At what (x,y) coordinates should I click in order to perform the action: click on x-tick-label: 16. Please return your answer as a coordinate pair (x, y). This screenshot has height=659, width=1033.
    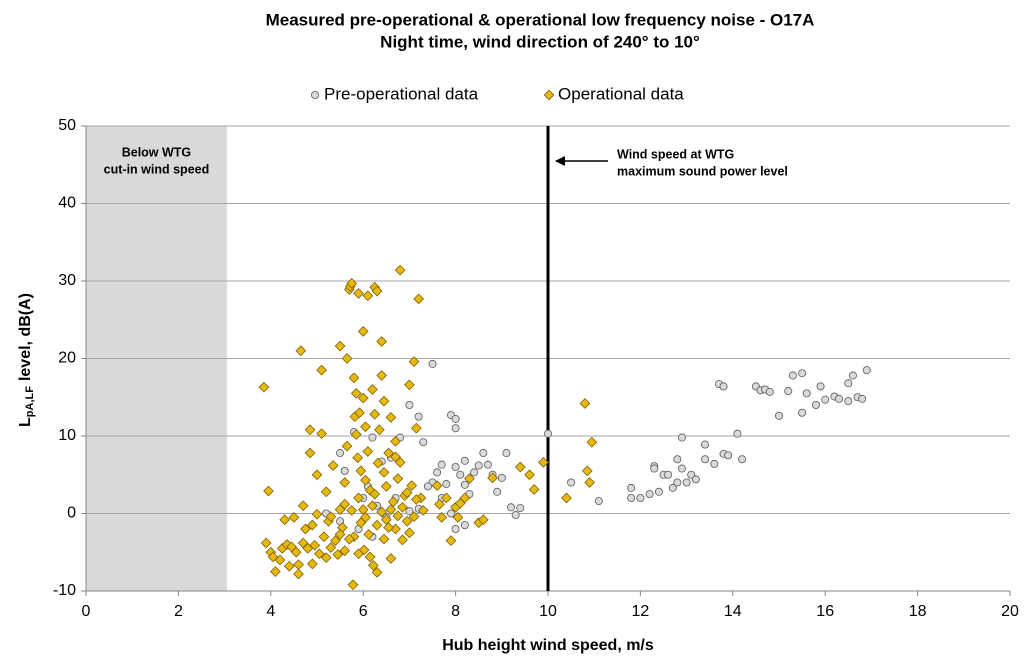
    Looking at the image, I should click on (825, 611).